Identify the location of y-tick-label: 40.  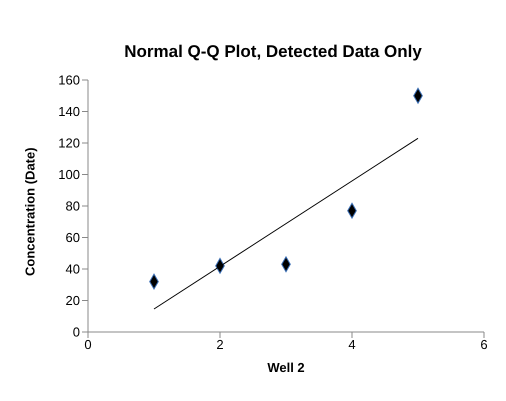
(73, 269).